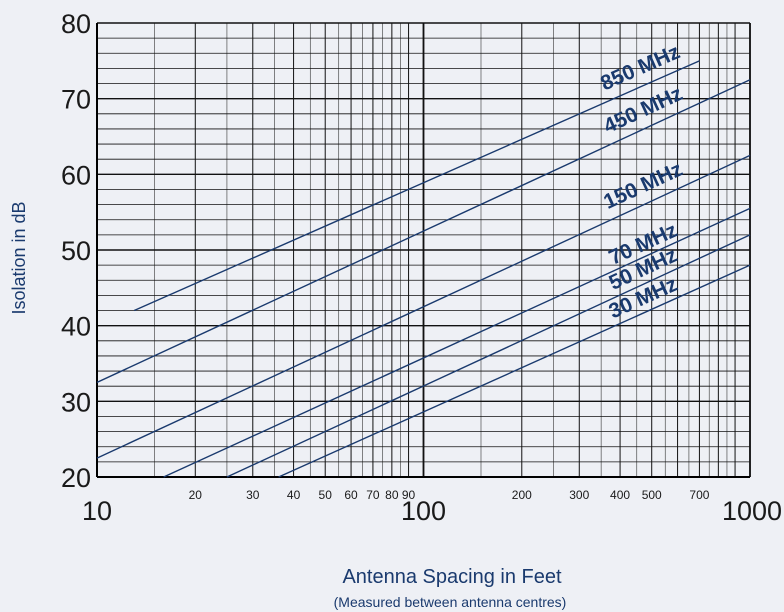  What do you see at coordinates (76, 24) in the screenshot?
I see `y-tick-label: 80` at bounding box center [76, 24].